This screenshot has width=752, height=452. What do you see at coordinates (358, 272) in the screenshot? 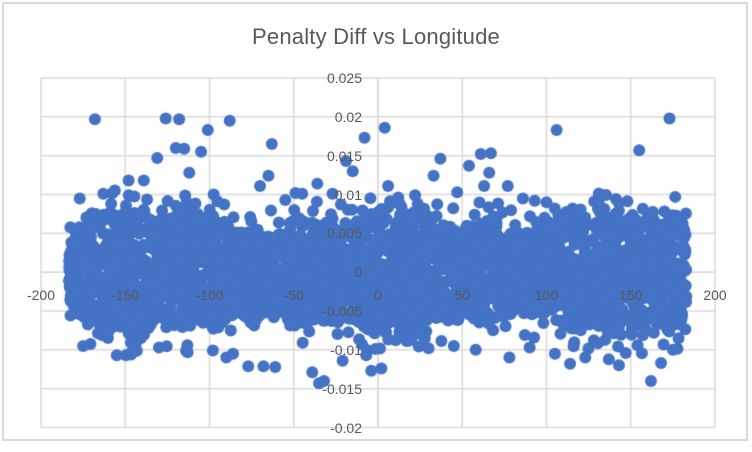
I see `y-axis-tick-label: 0` at bounding box center [358, 272].